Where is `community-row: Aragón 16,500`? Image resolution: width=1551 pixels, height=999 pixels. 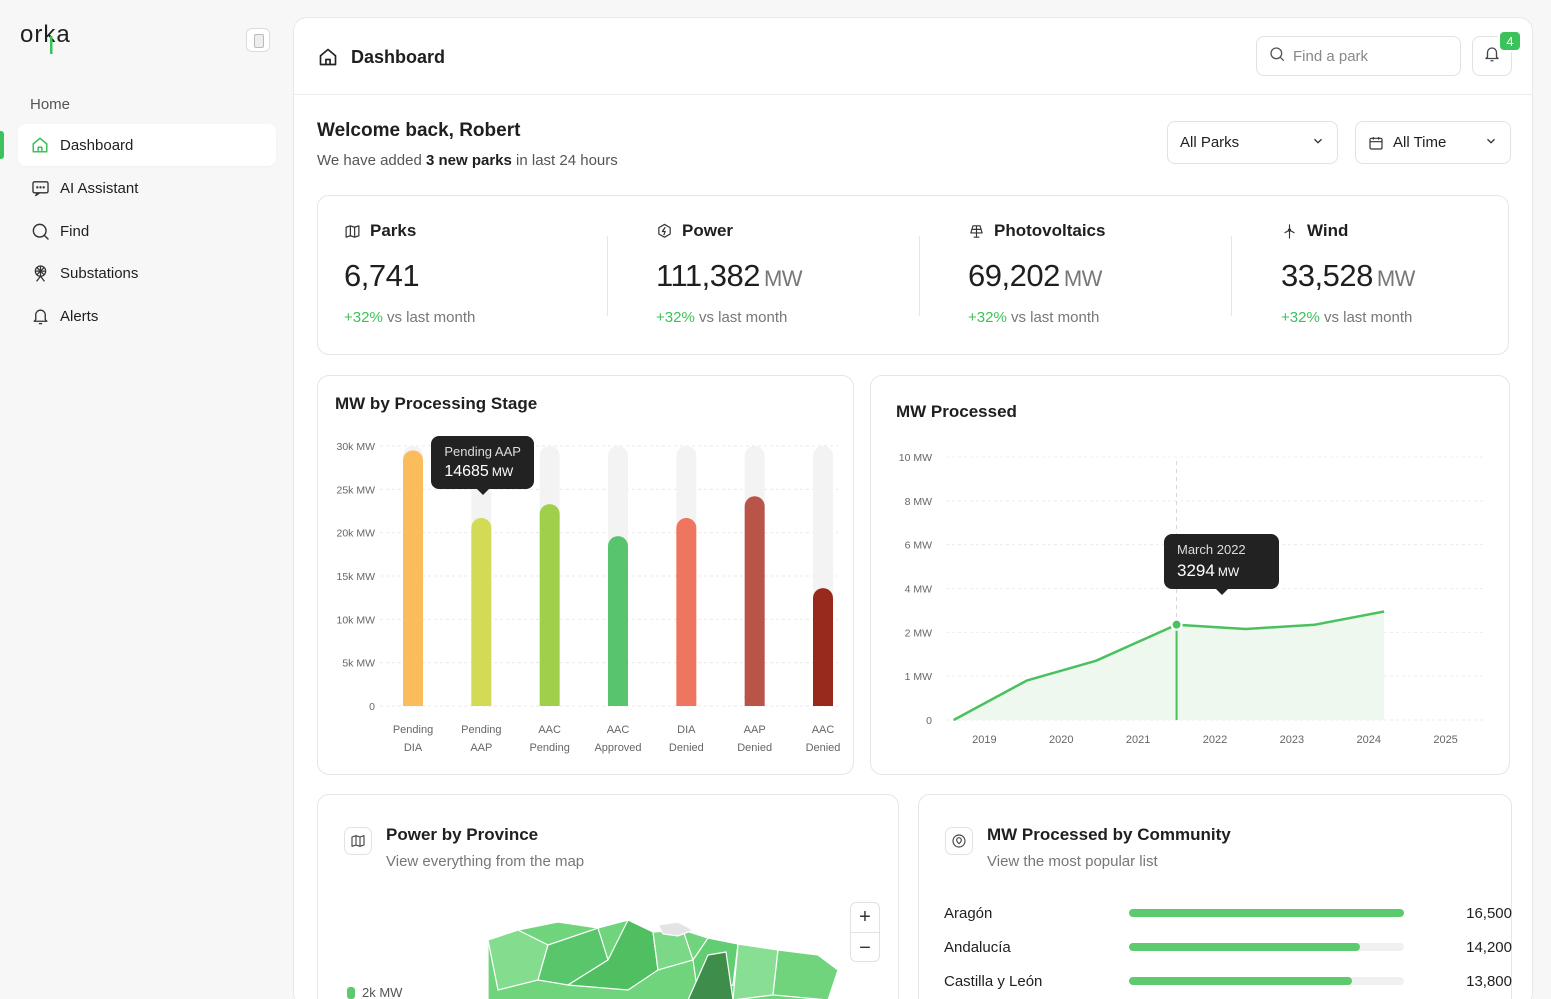 community-row: Aragón 16,500 is located at coordinates (1229, 913).